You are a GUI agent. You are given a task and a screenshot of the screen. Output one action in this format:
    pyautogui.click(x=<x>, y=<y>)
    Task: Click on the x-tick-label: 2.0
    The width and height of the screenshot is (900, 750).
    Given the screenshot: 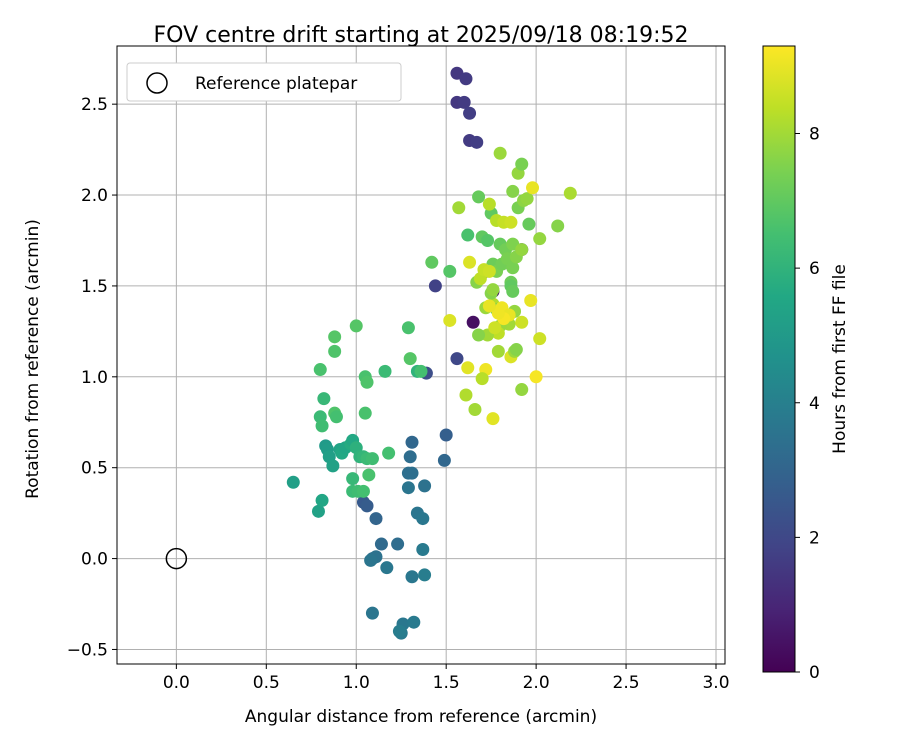 What is the action you would take?
    pyautogui.click(x=536, y=683)
    